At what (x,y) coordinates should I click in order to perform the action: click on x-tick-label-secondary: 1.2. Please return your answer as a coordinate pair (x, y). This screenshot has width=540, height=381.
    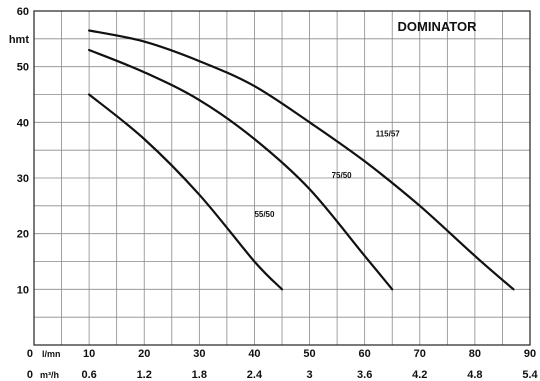
    Looking at the image, I should click on (144, 375).